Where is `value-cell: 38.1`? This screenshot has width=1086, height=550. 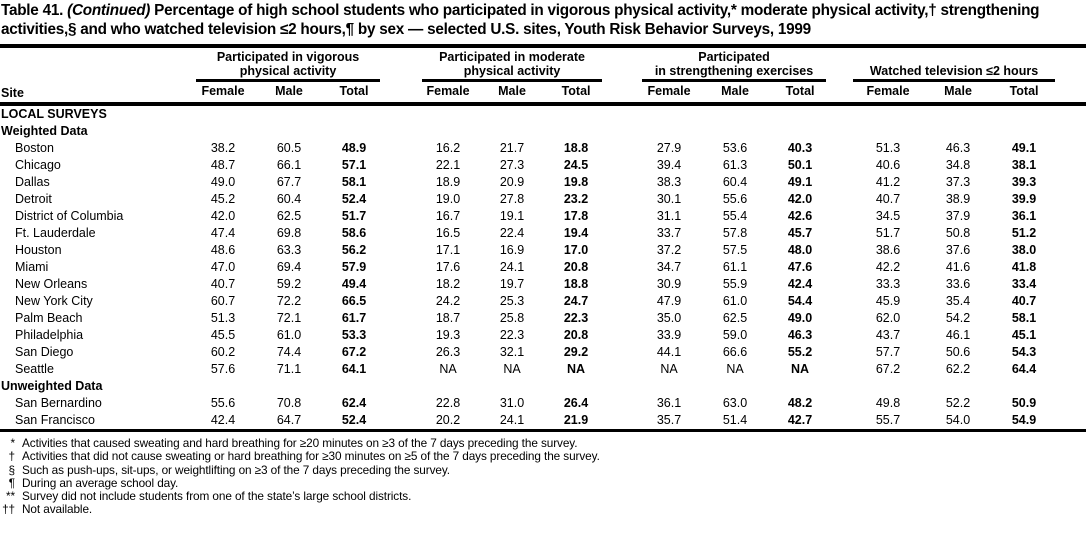 value-cell: 38.1 is located at coordinates (1024, 165).